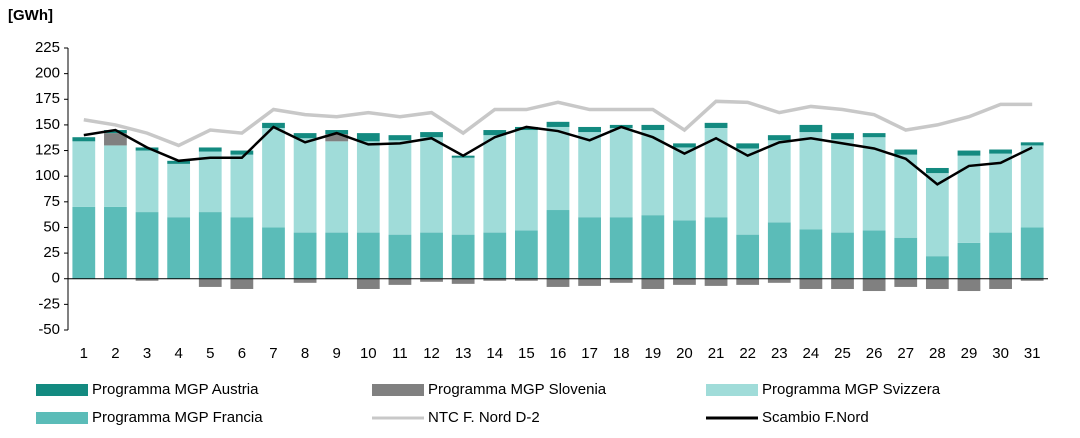  Describe the element at coordinates (1032, 353) in the screenshot. I see `x-tick-label: 31` at that location.